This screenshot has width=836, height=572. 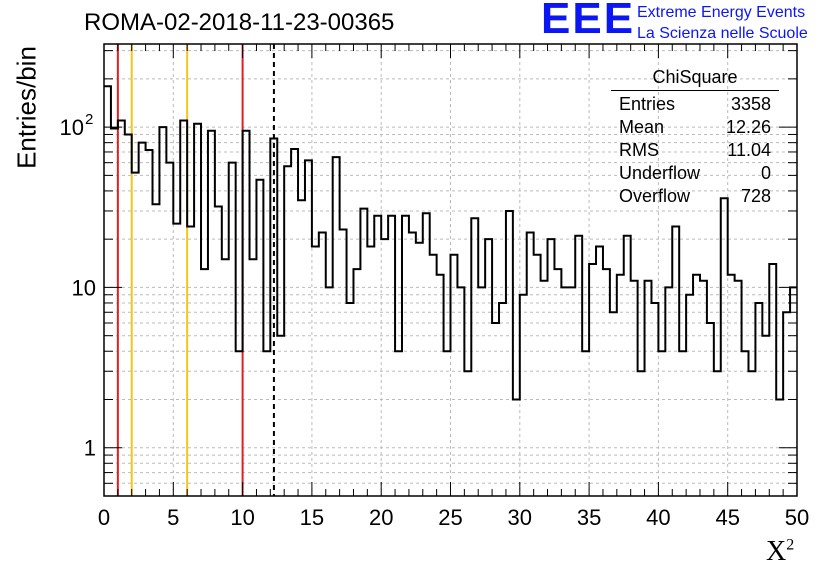 What do you see at coordinates (90, 448) in the screenshot?
I see `y-tick-label: 1` at bounding box center [90, 448].